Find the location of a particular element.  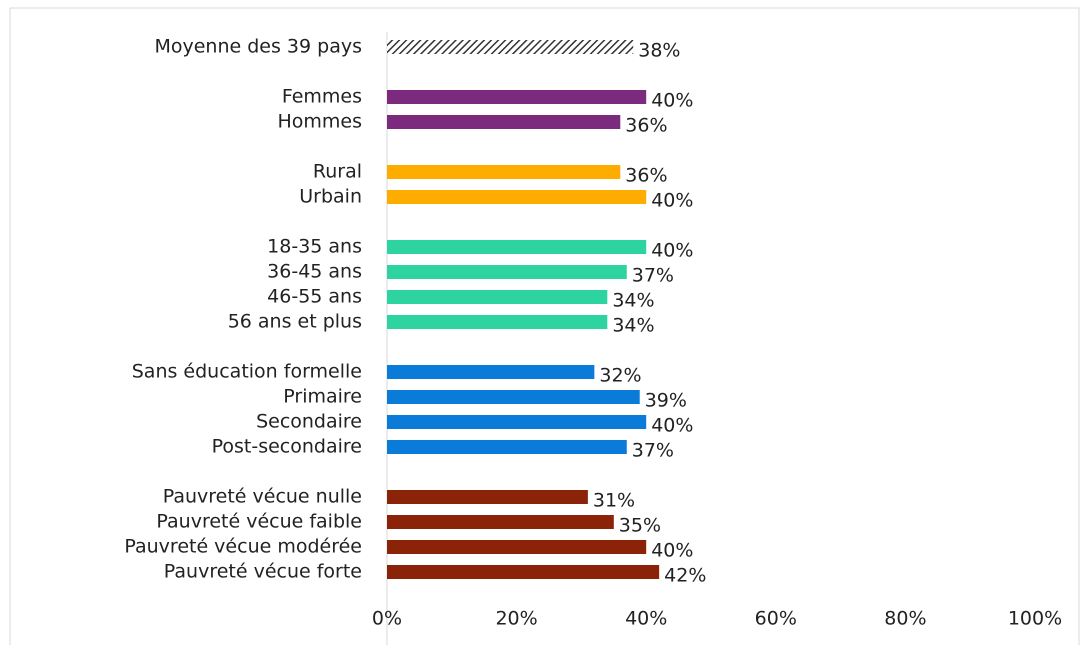

y-tick-label: Primaire is located at coordinates (322, 397).